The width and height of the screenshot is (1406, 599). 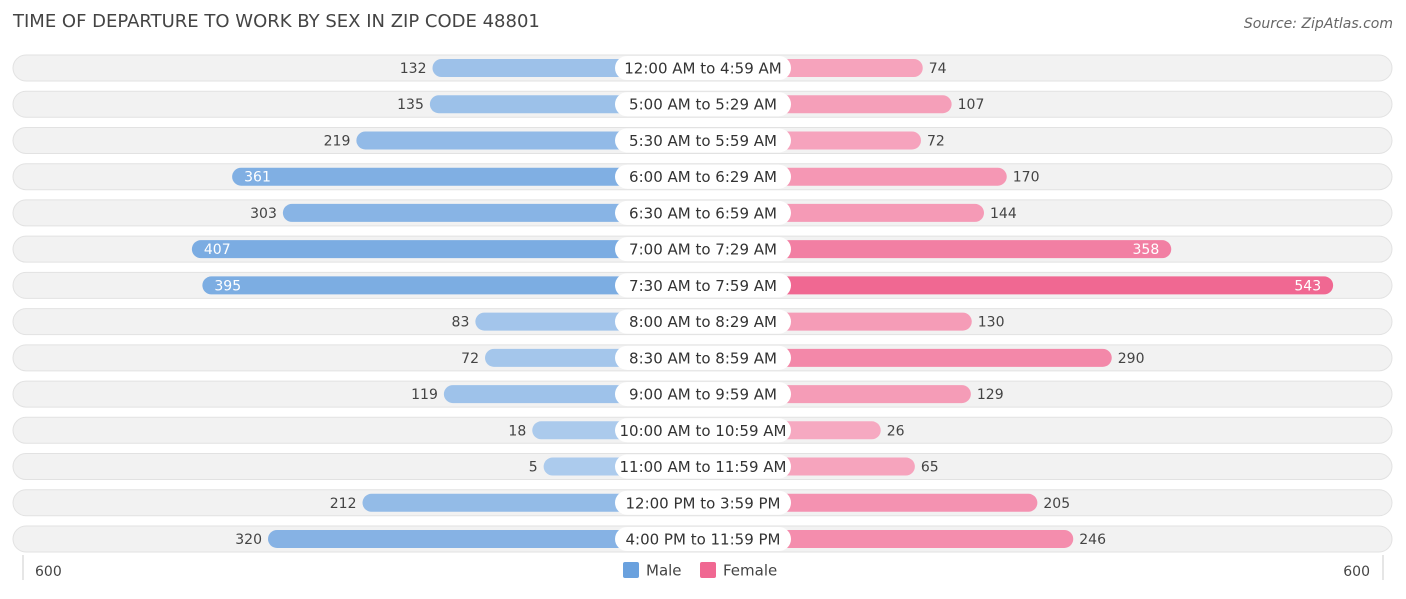 What do you see at coordinates (1092, 540) in the screenshot?
I see `value-label: 246` at bounding box center [1092, 540].